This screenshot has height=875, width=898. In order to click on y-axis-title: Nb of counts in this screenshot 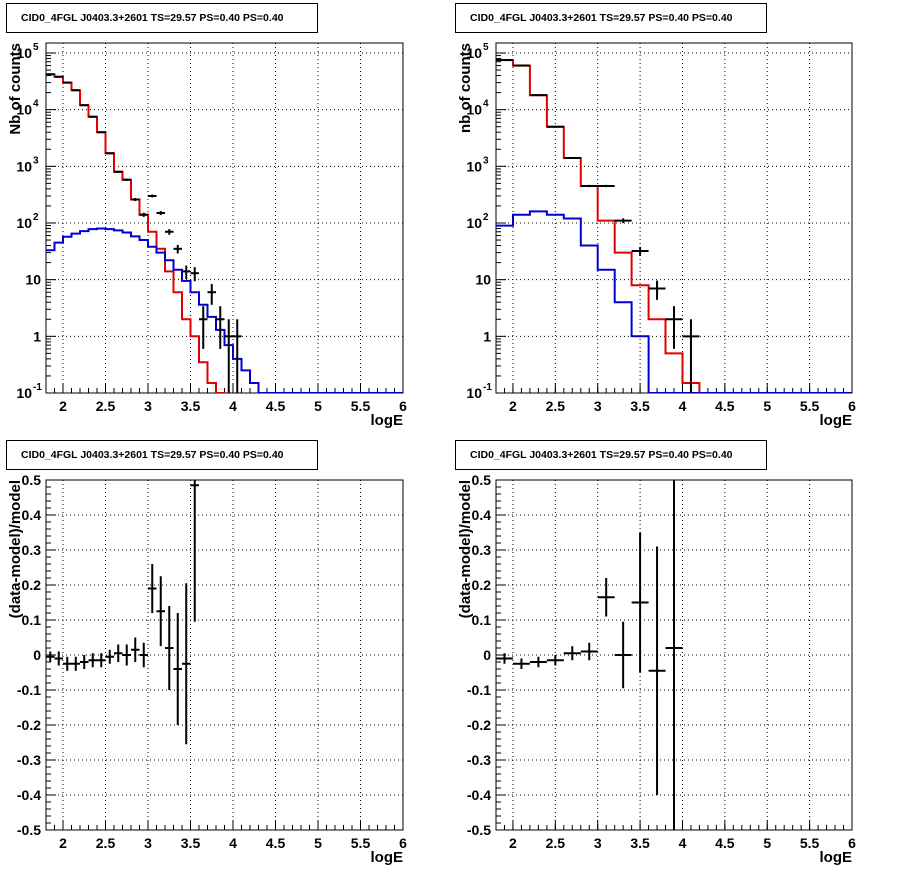, I will do `click(15, 89)`.